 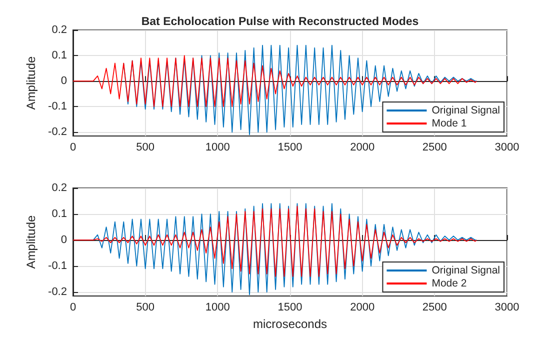 I want to click on line-series, so click(x=275, y=81).